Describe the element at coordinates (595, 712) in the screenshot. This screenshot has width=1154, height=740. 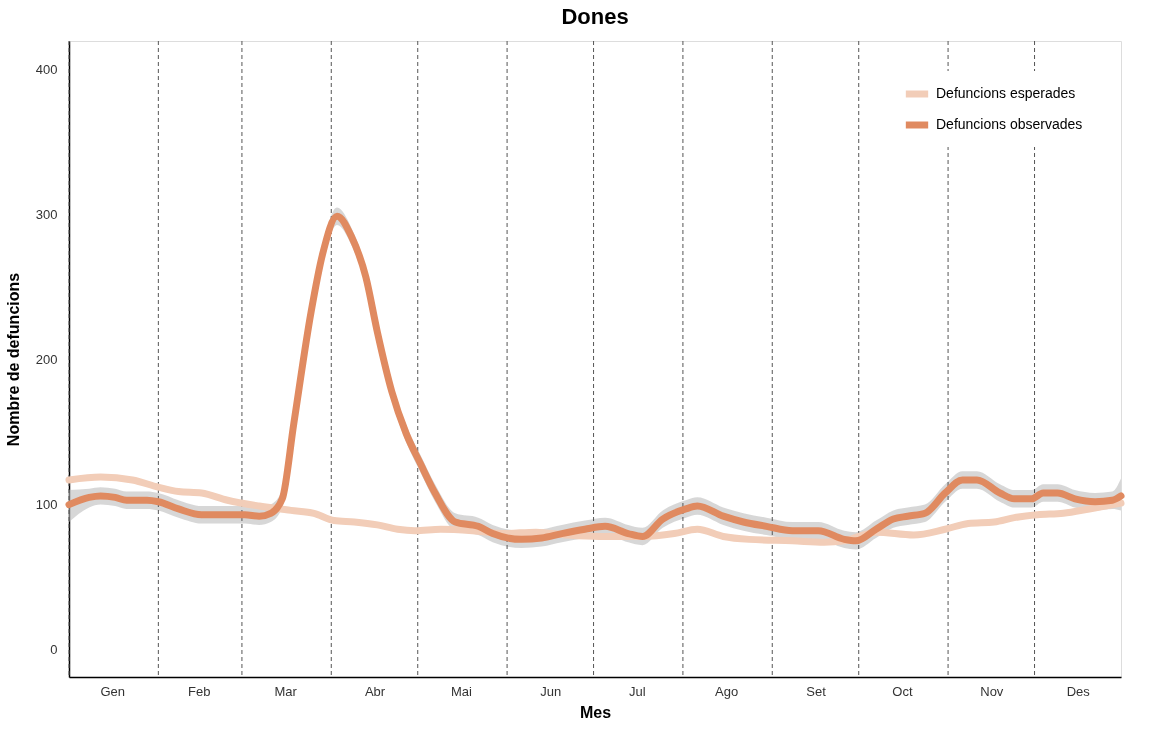
I see `x-axis-title: Mes` at that location.